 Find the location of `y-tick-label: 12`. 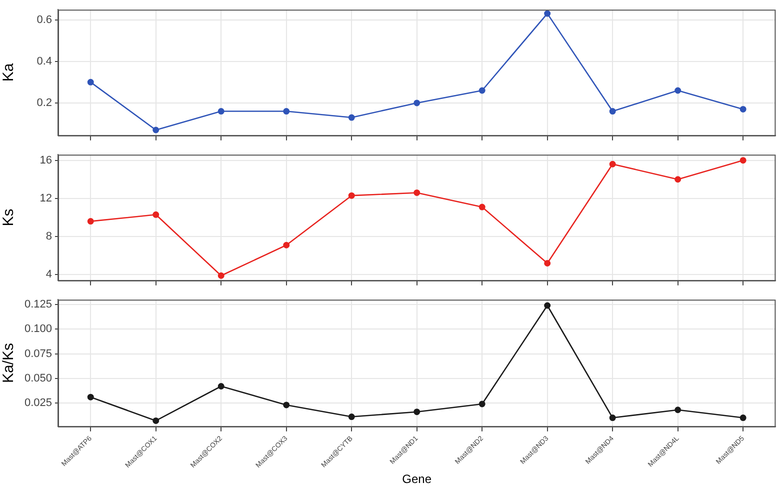

y-tick-label: 12 is located at coordinates (46, 198).